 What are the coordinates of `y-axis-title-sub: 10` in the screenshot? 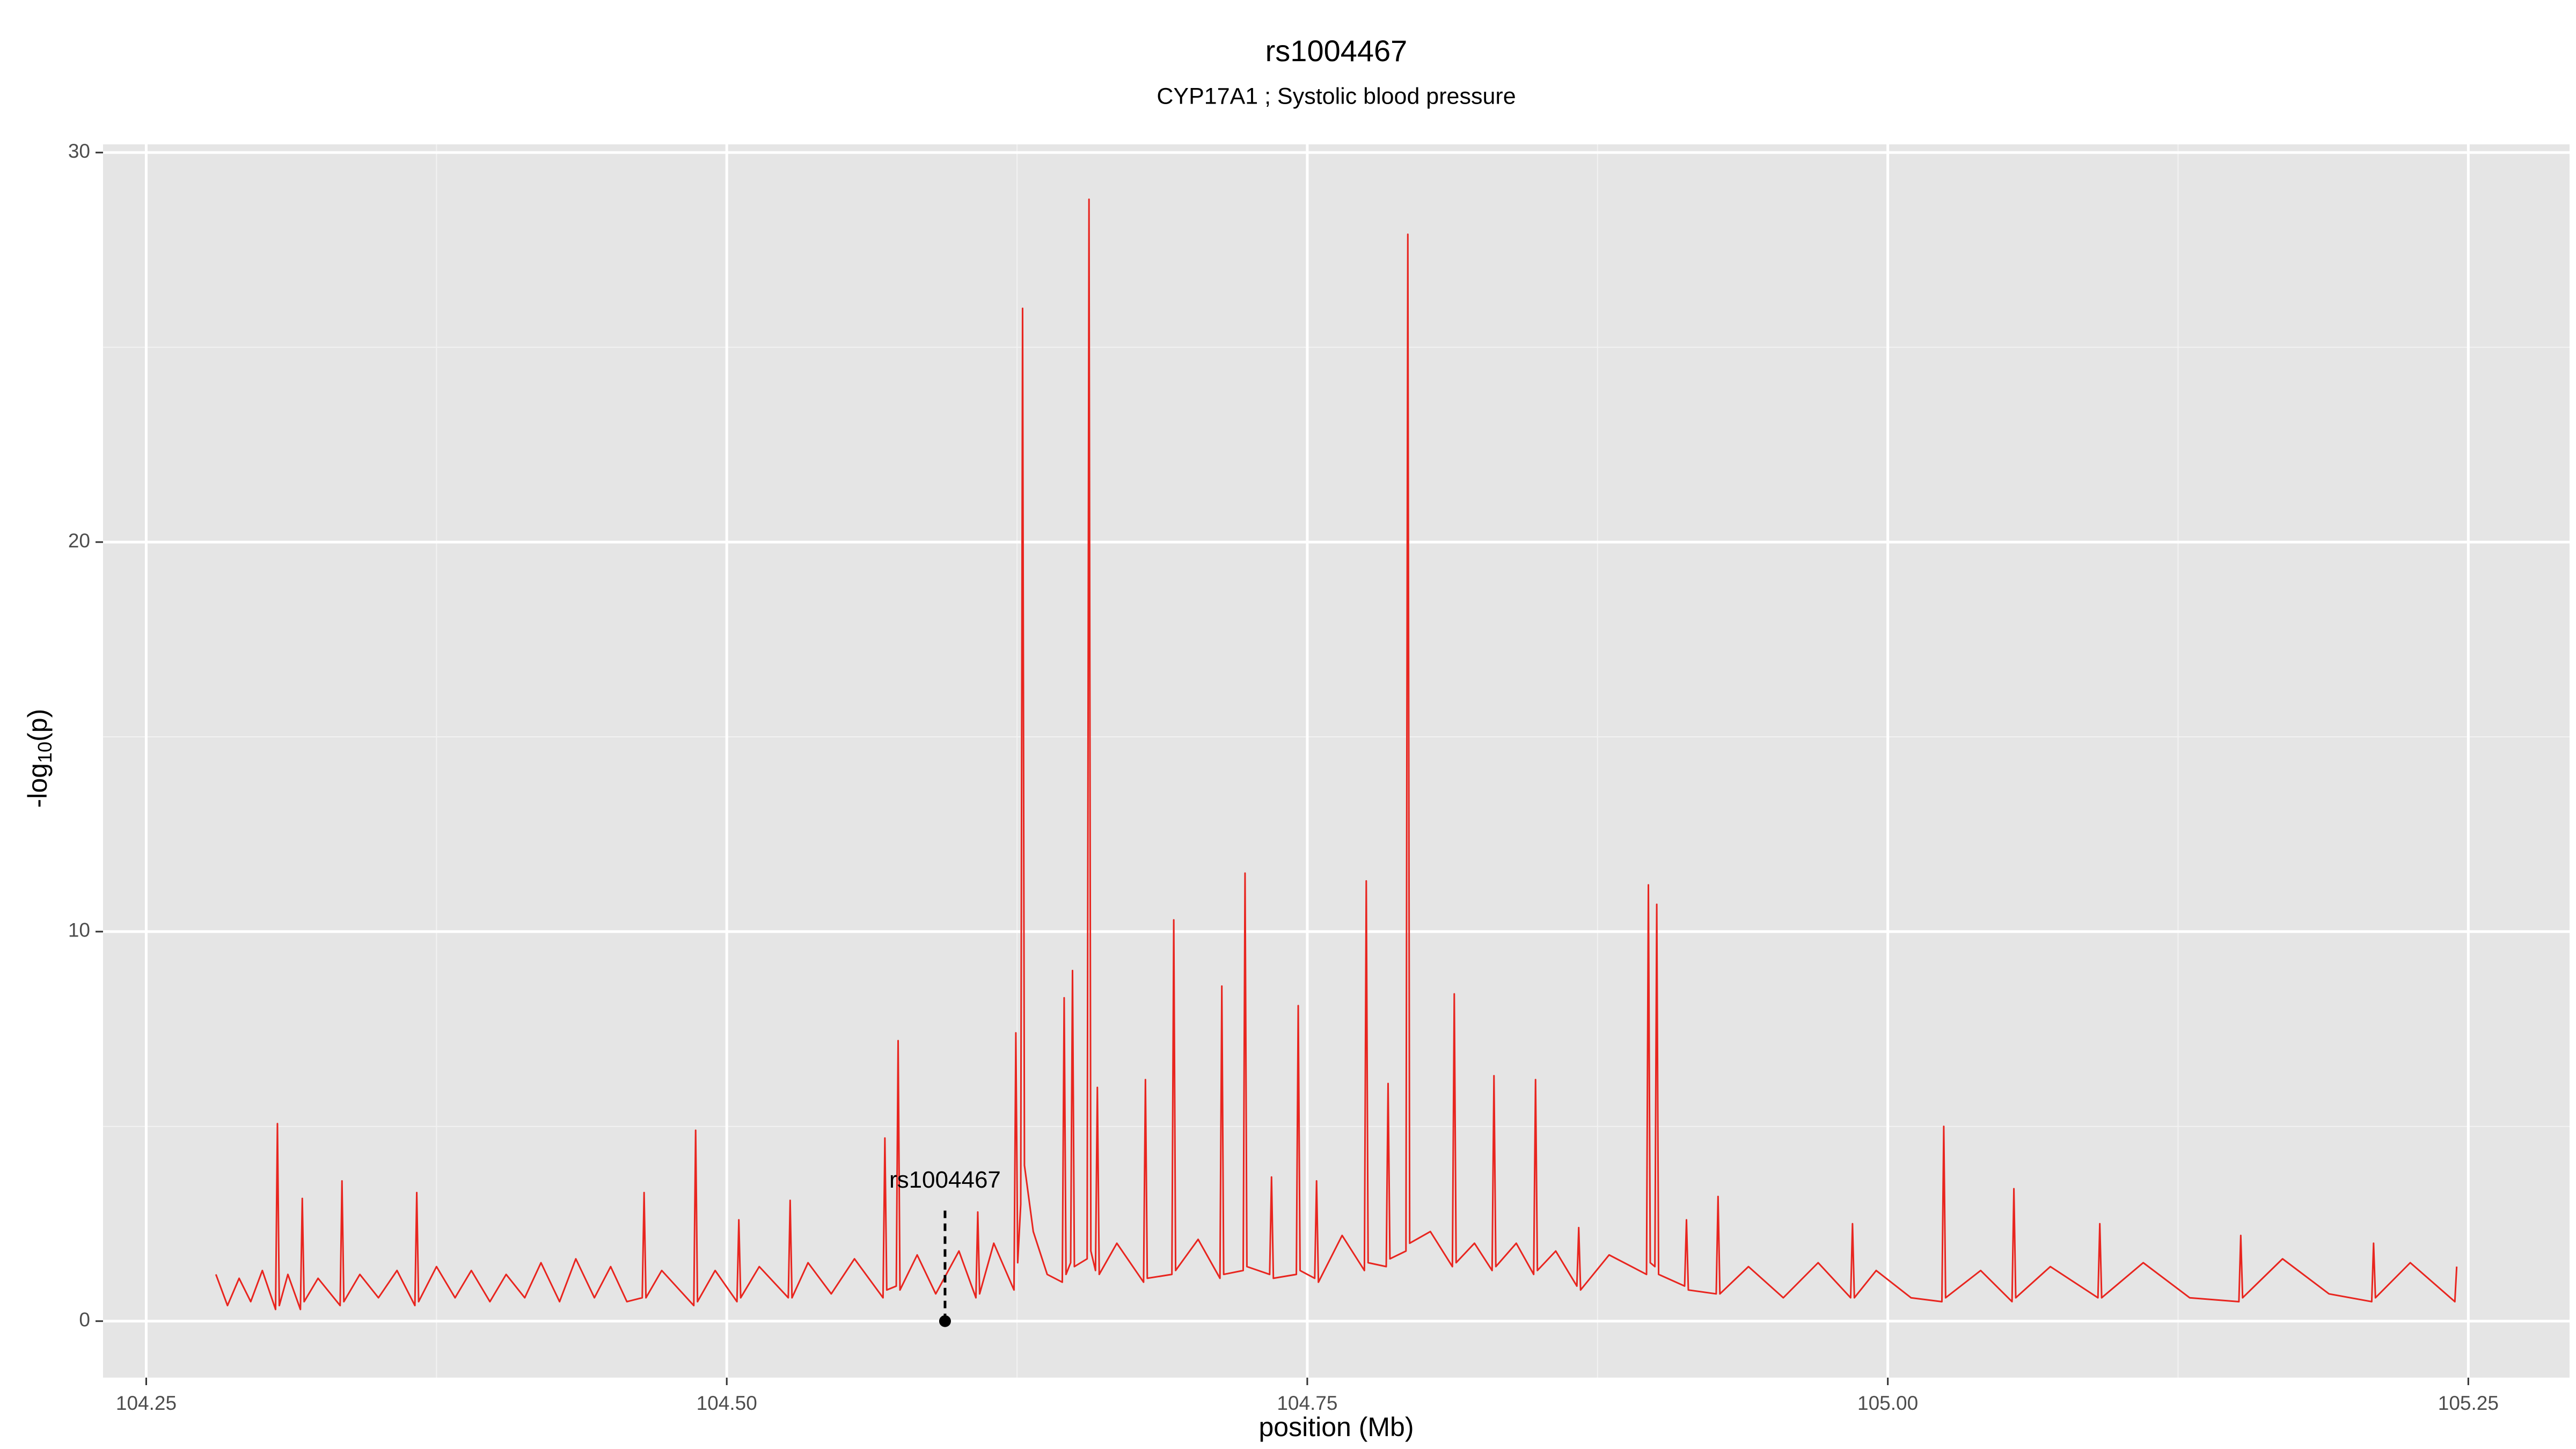 It's located at (45, 752).